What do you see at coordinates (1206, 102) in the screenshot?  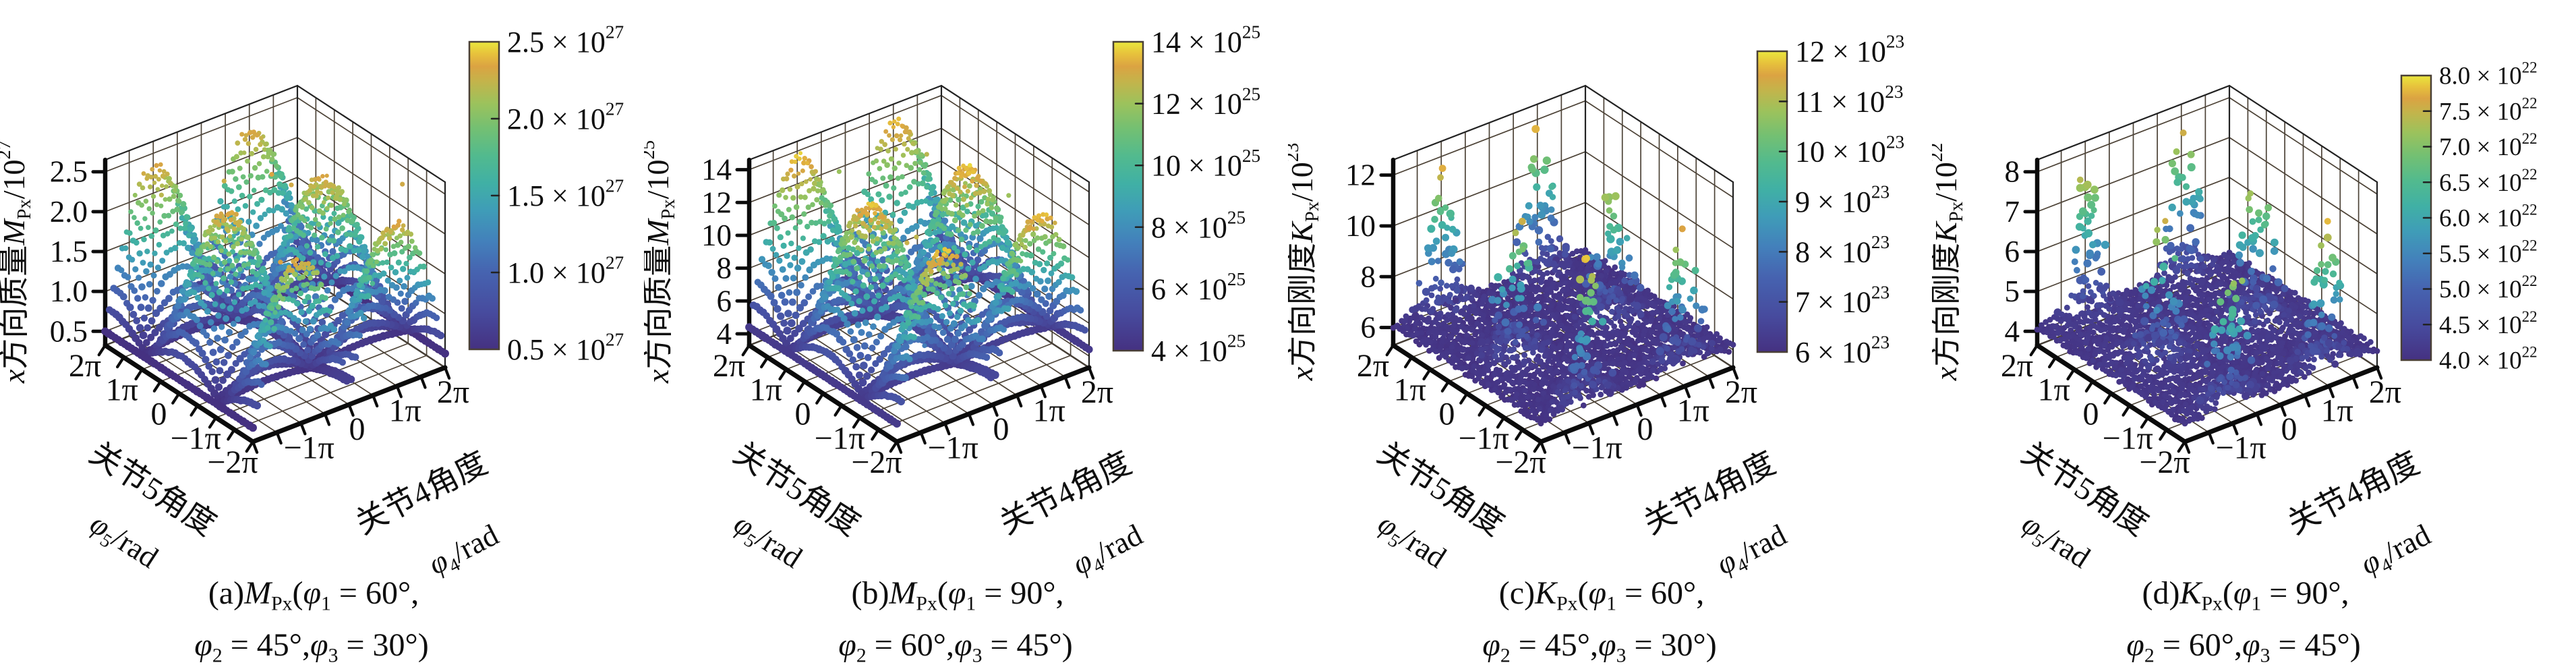 I see `colorbar-label: 12 × 1025` at bounding box center [1206, 102].